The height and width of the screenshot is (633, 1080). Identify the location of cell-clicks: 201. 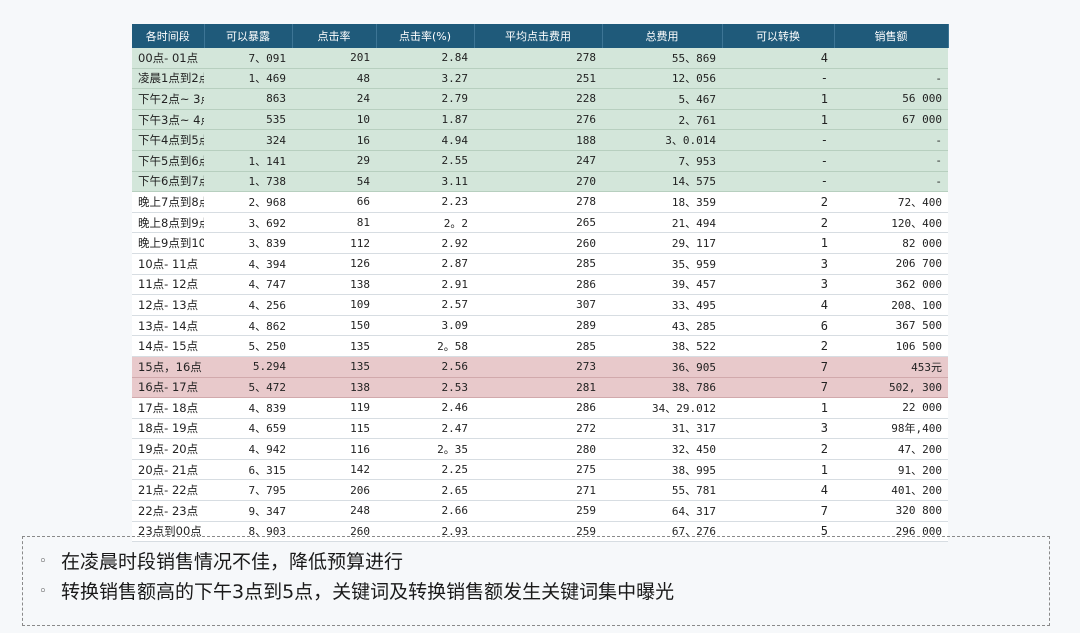
(334, 58).